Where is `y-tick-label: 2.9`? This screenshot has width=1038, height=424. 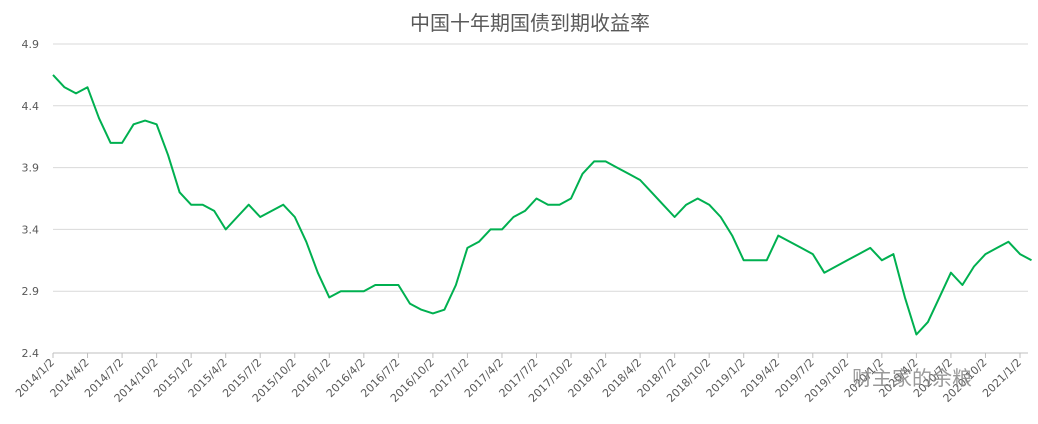 y-tick-label: 2.9 is located at coordinates (31, 291).